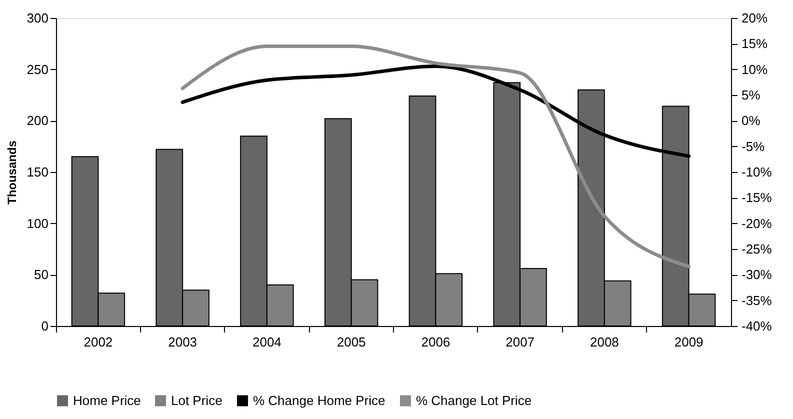 This screenshot has height=419, width=793. I want to click on y-tick-label: 150, so click(37, 172).